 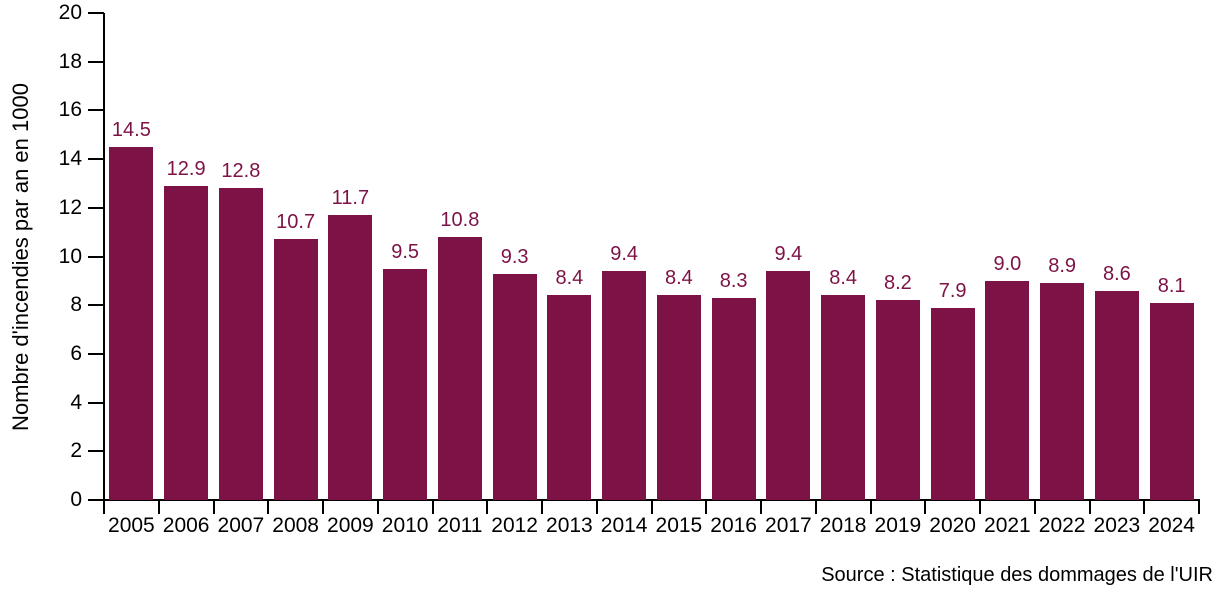 I want to click on y-tick-label: 14, so click(x=70, y=159).